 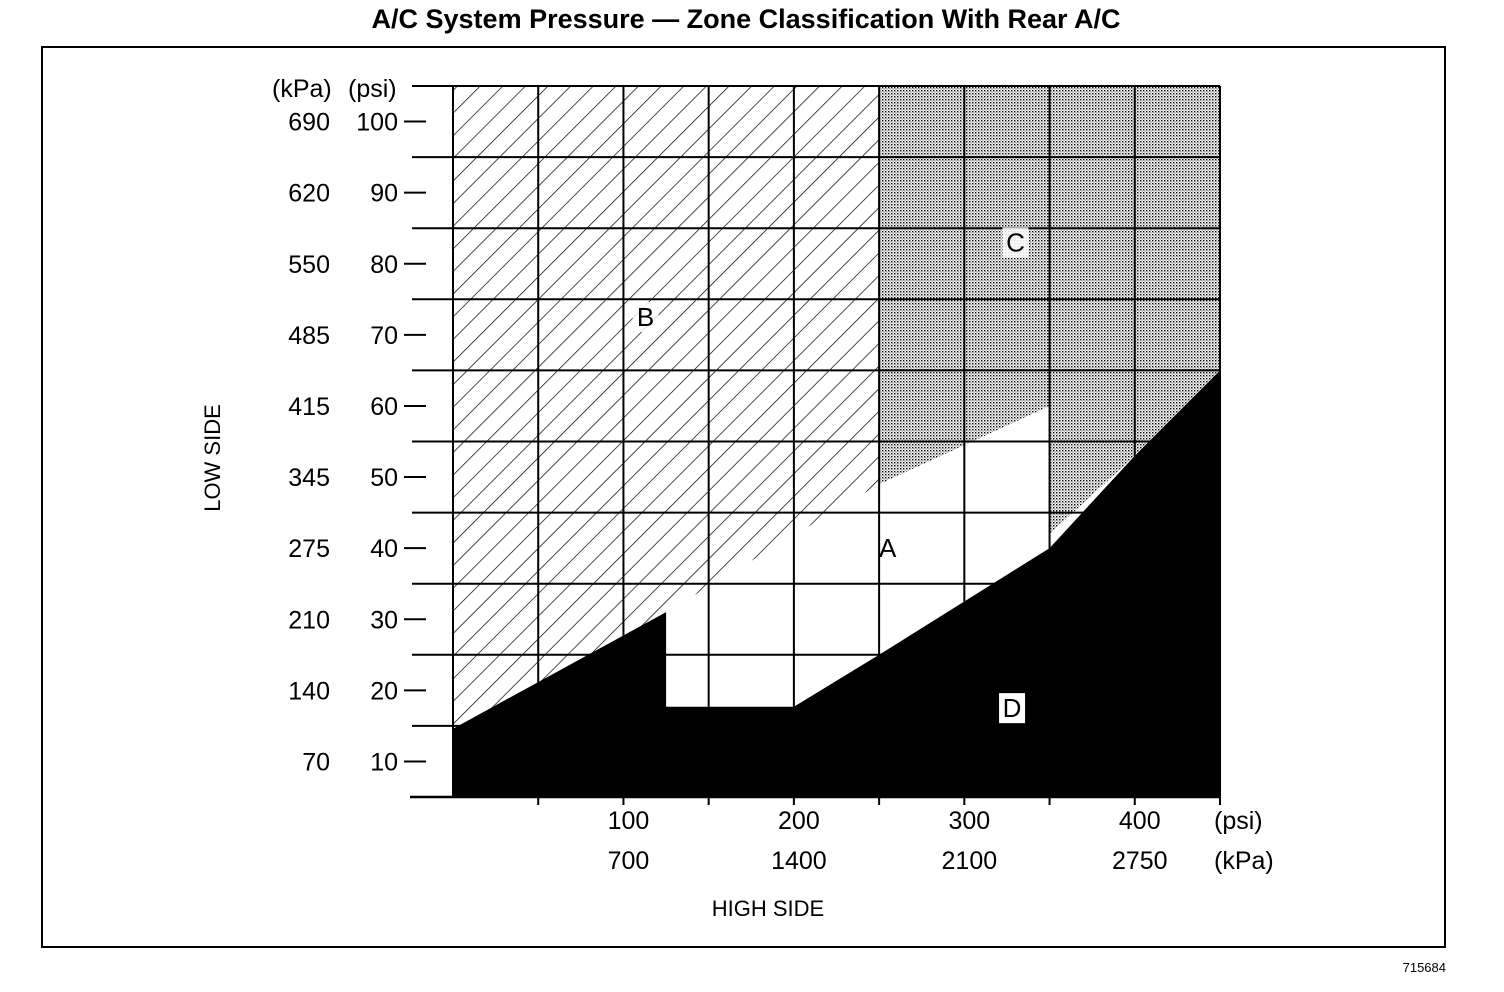 I want to click on x-tick-label-psi: 100, so click(x=629, y=821).